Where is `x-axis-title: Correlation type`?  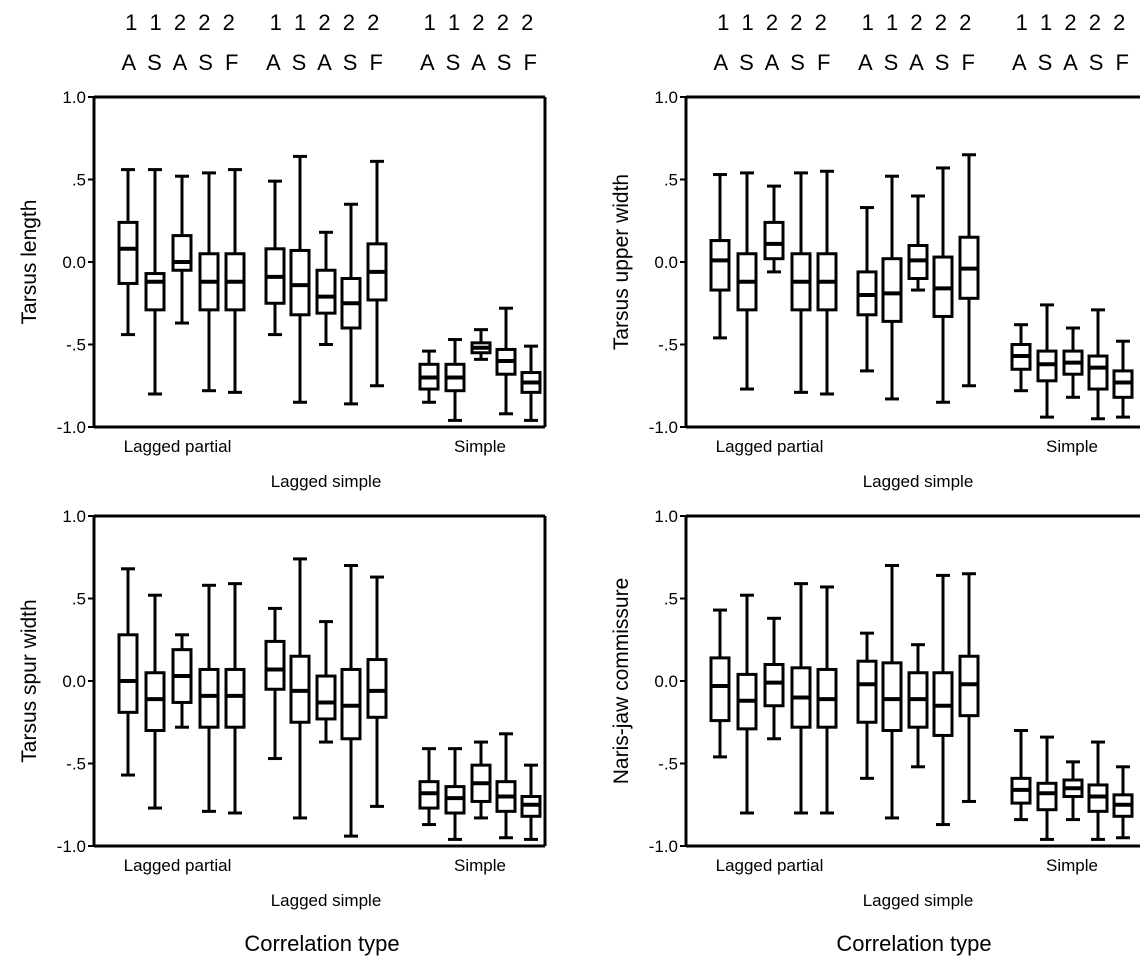 x-axis-title: Correlation type is located at coordinates (913, 943).